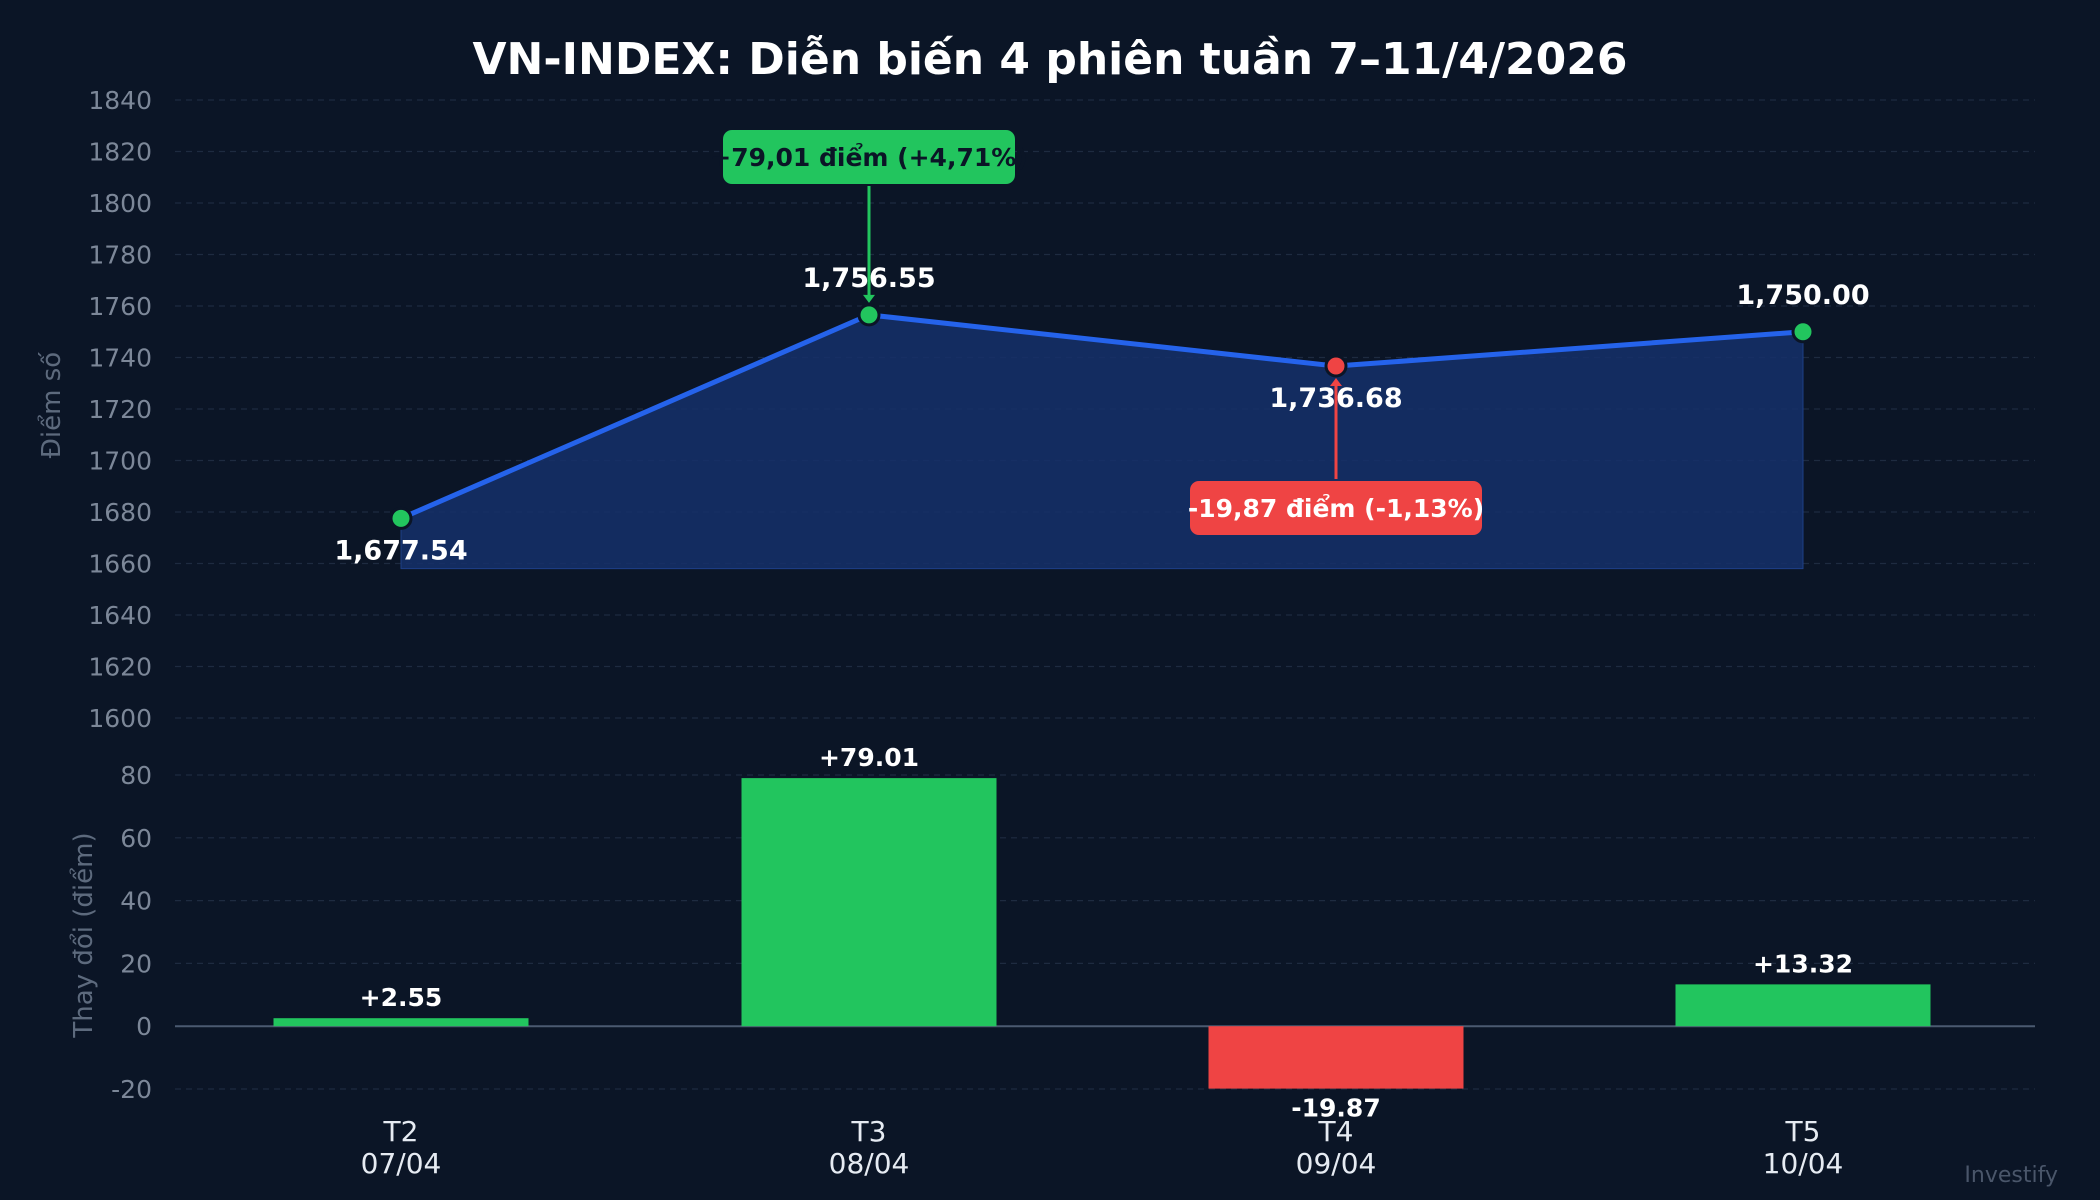 The height and width of the screenshot is (1200, 2100). Describe the element at coordinates (51, 405) in the screenshot. I see `line-chart-ylabel: Điểm số` at that location.